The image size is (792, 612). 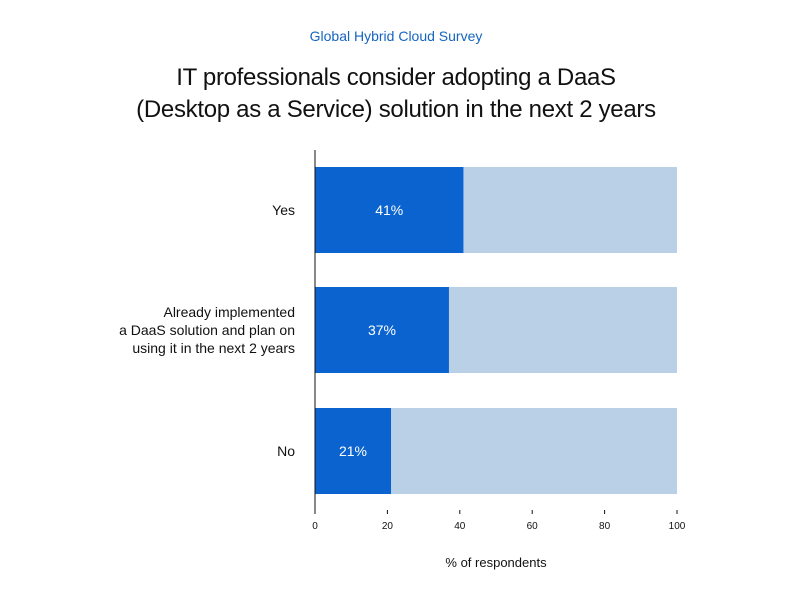 What do you see at coordinates (286, 451) in the screenshot?
I see `category-label-2-0: No` at bounding box center [286, 451].